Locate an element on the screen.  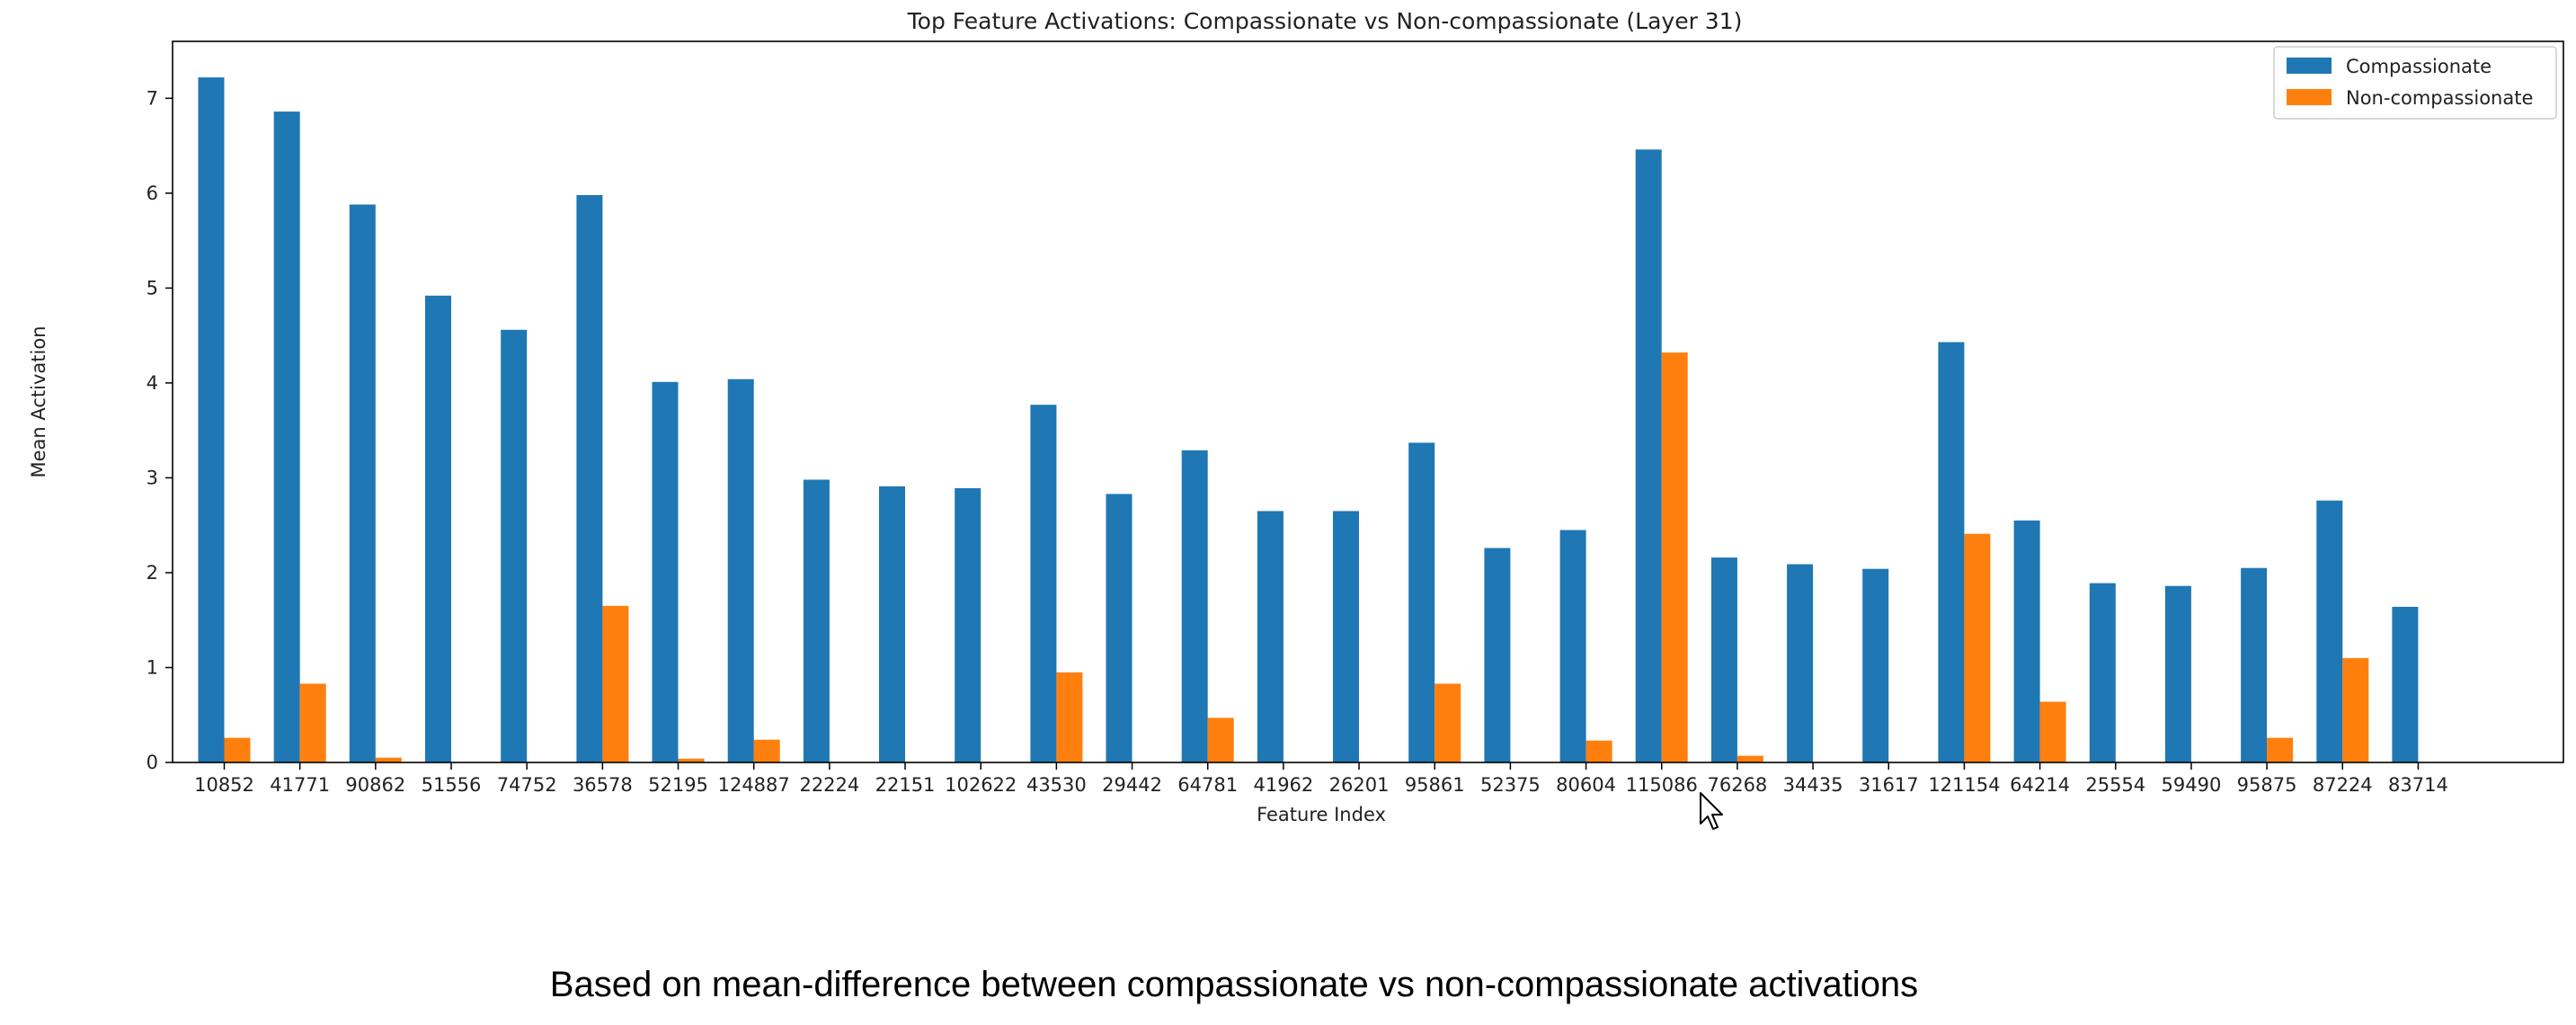
x-tick-label-124887: 124887 is located at coordinates (754, 785).